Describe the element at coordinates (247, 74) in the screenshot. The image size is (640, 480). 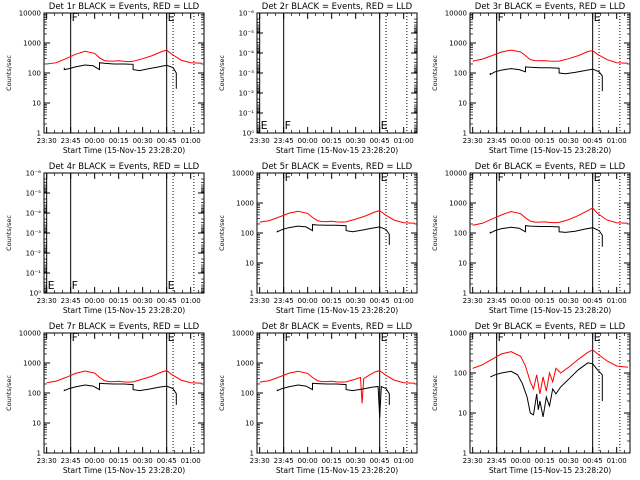
I see `y-tick-label: 10⁻³` at that location.